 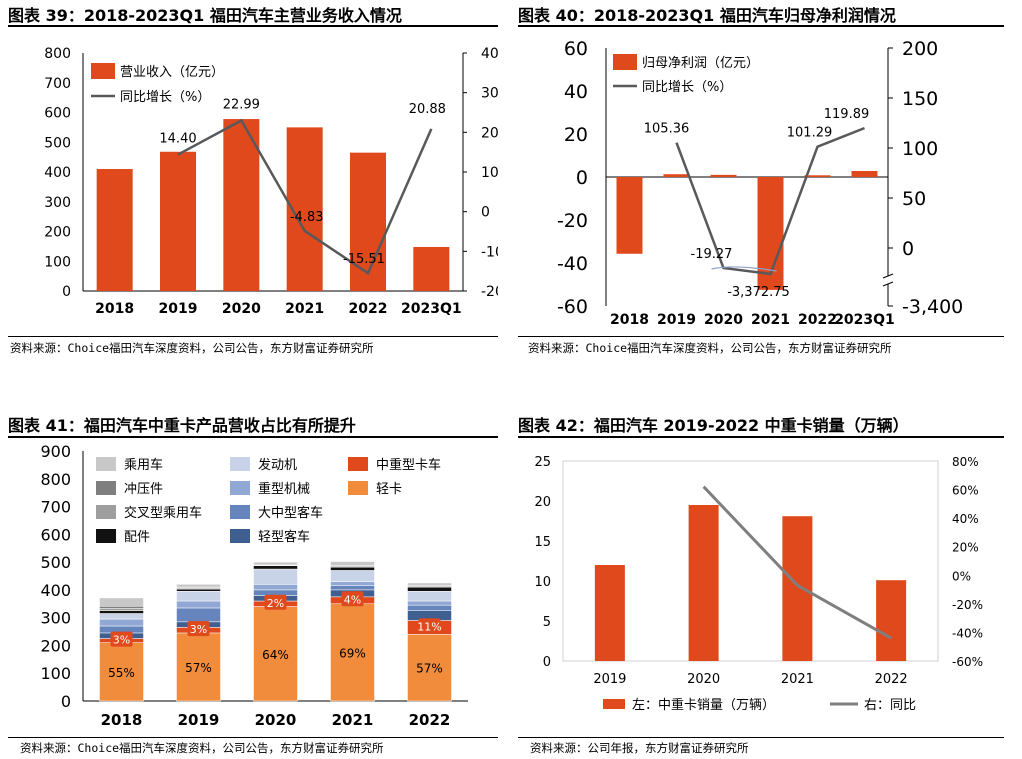 I want to click on y2-tick-label: -60%, so click(x=967, y=662).